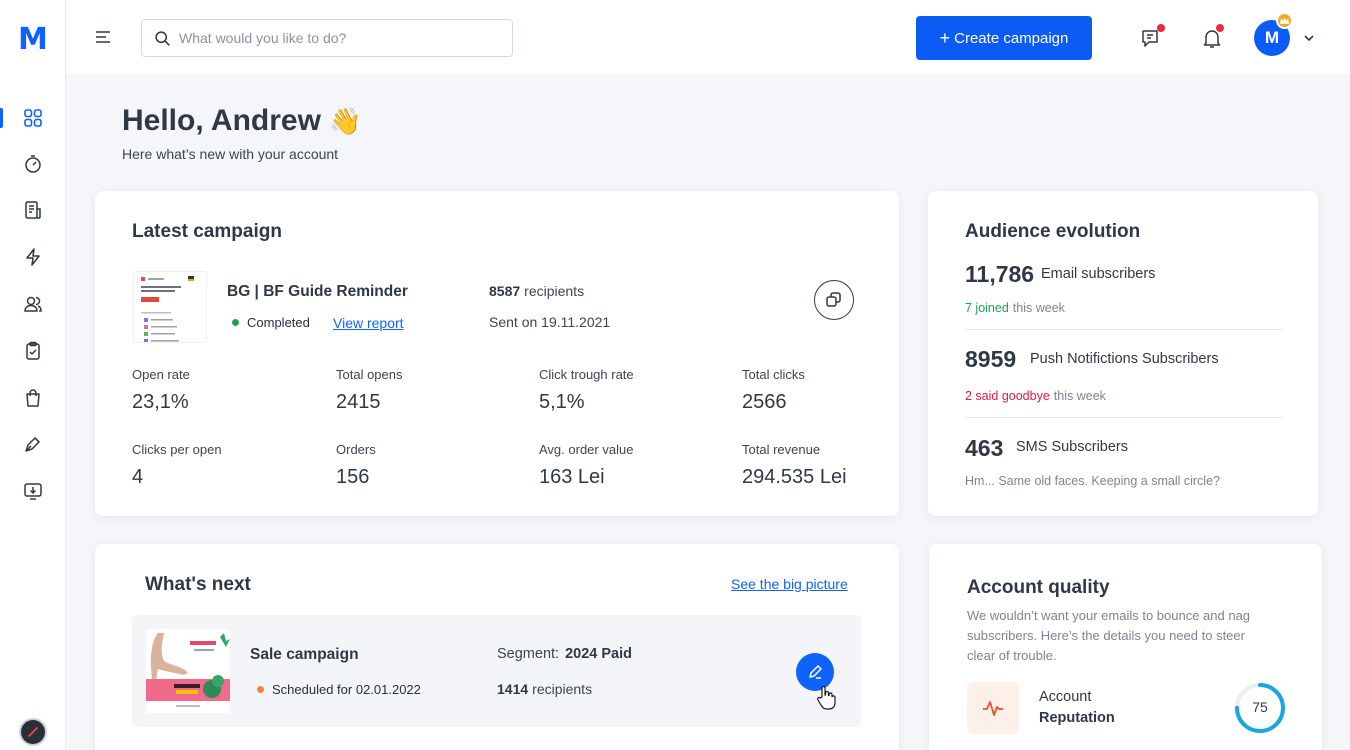 The image size is (1350, 750). What do you see at coordinates (33, 732) in the screenshot?
I see `help-compass-icon` at bounding box center [33, 732].